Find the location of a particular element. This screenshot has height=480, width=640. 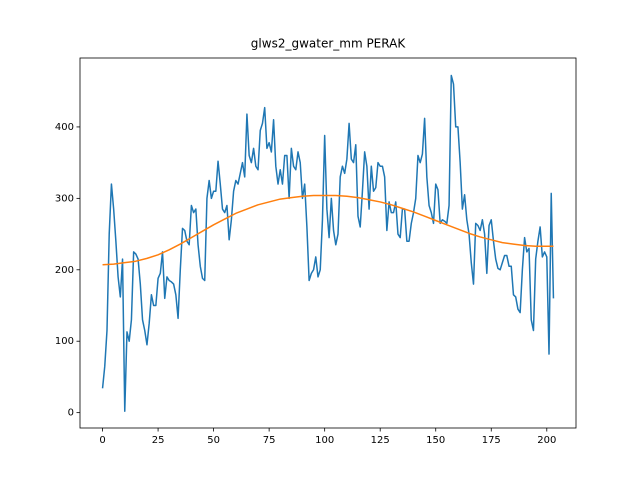

x-tick-label: 175 is located at coordinates (491, 440).